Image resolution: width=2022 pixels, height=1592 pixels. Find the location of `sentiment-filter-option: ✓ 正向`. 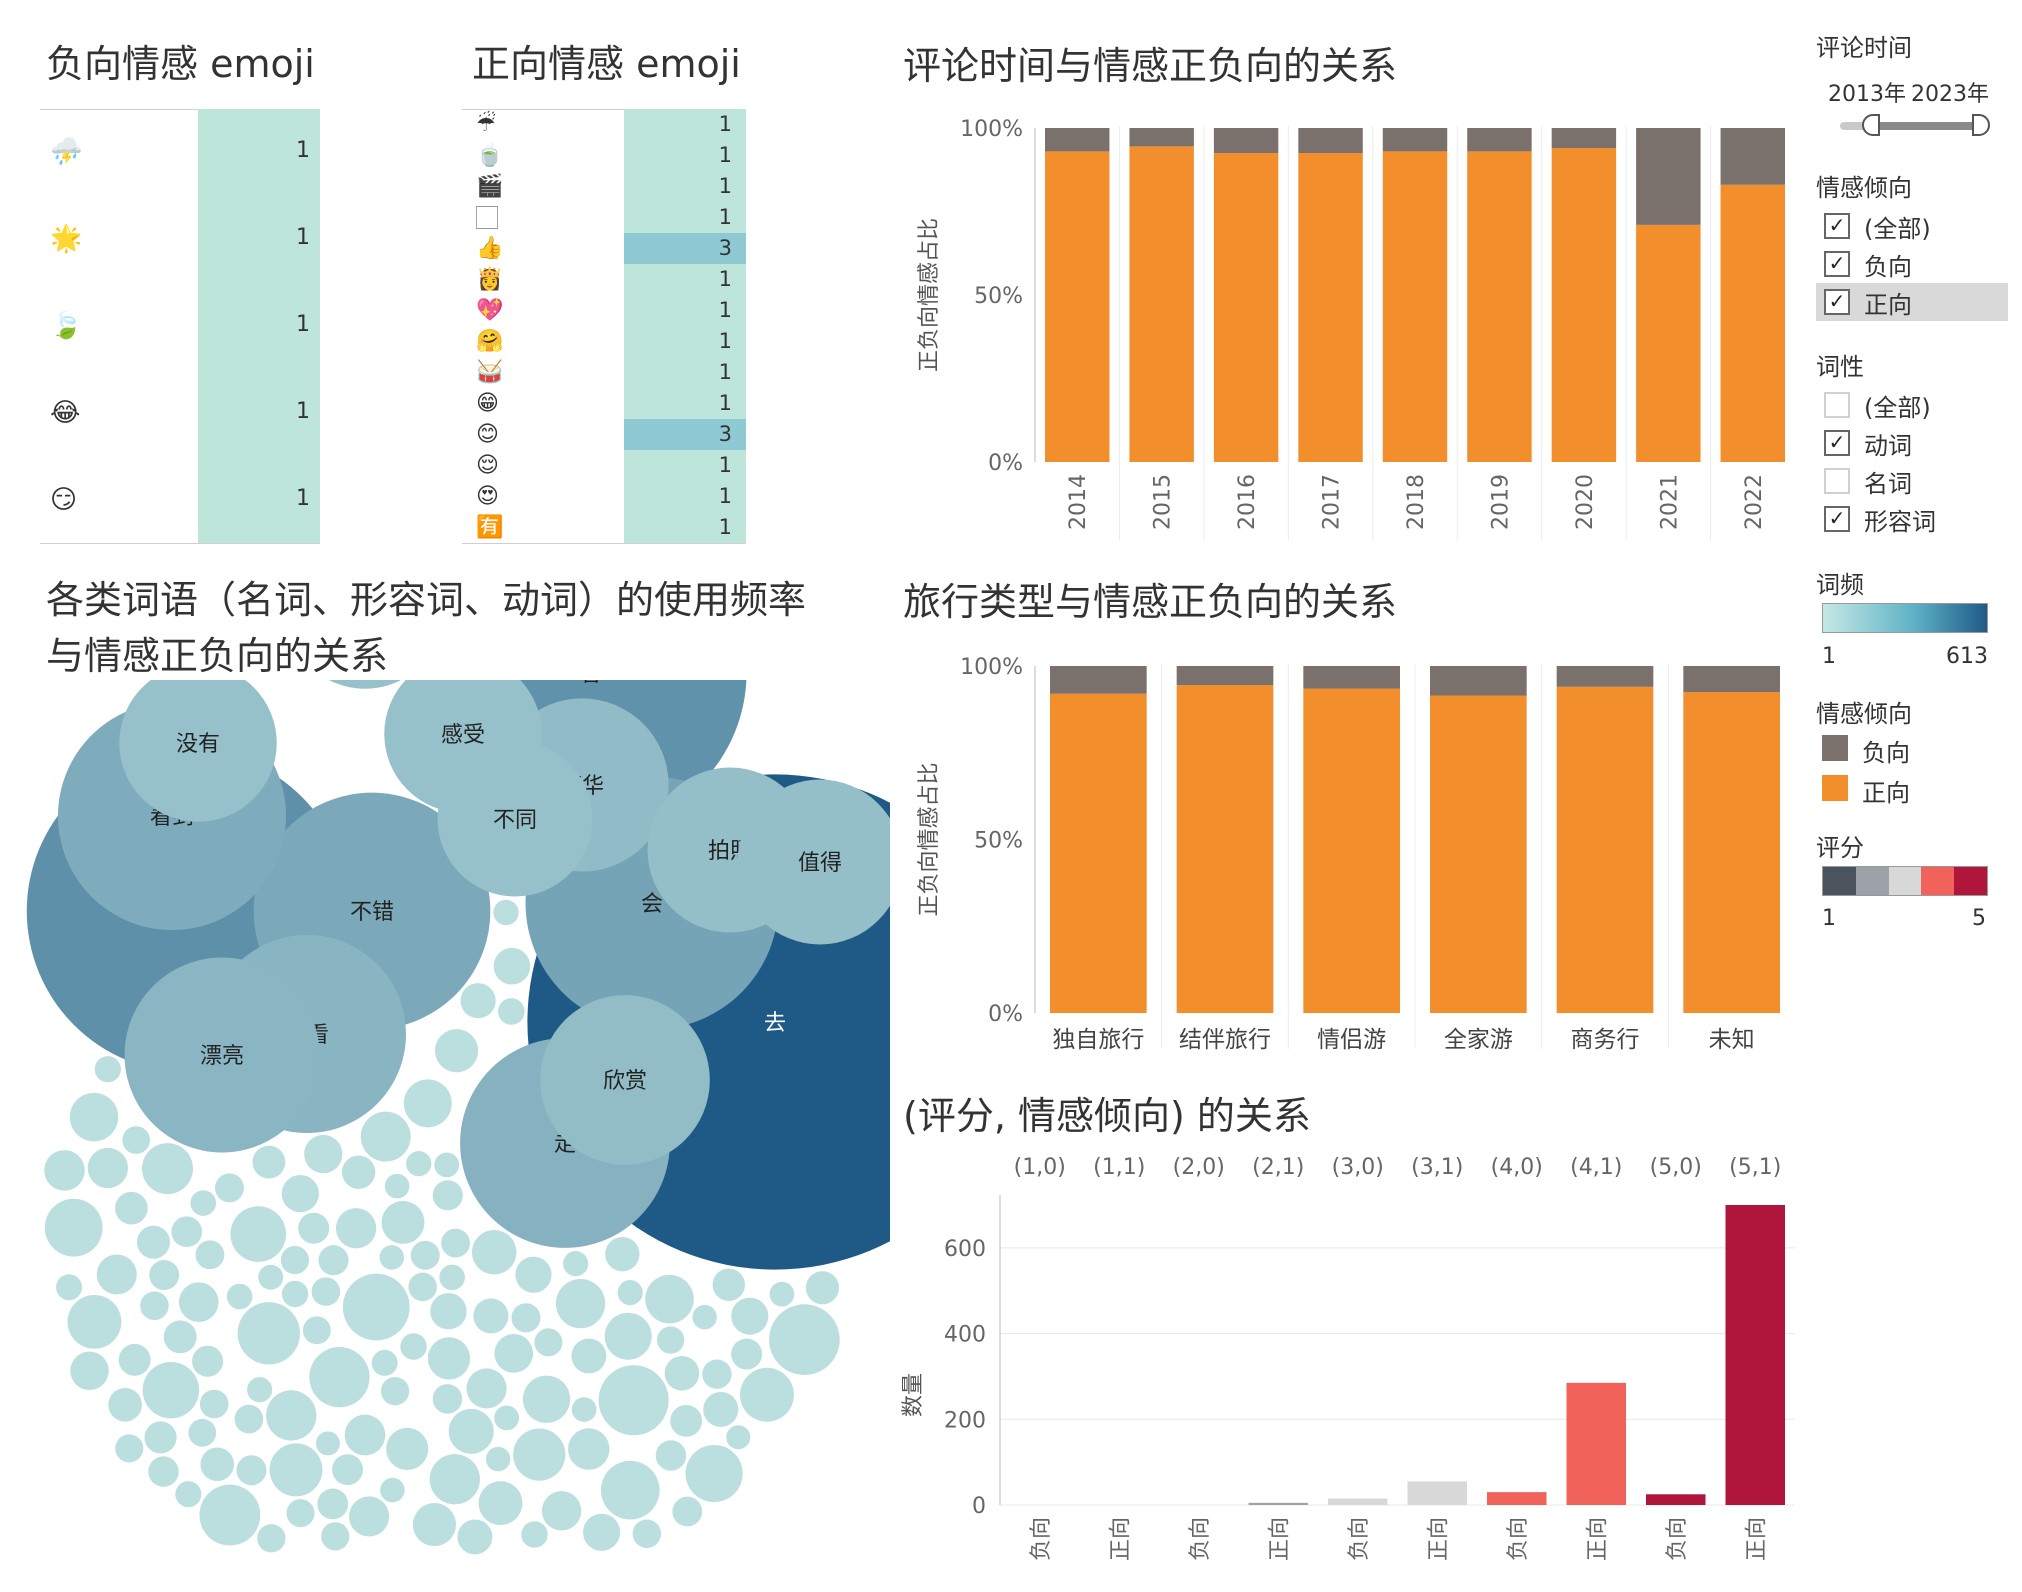

sentiment-filter-option: ✓ 正向 is located at coordinates (1912, 302).